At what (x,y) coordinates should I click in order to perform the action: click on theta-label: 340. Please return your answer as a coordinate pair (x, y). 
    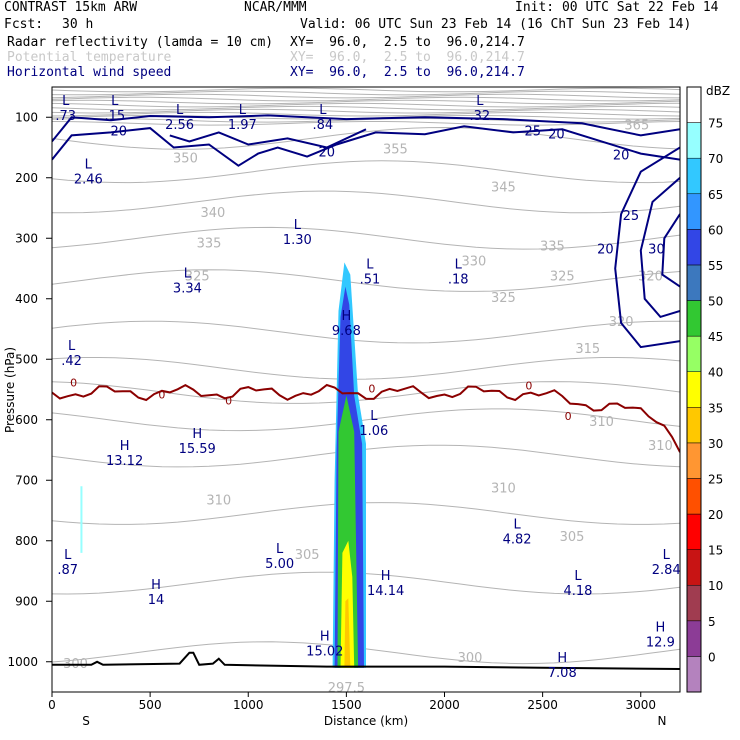
    Looking at the image, I should click on (213, 213).